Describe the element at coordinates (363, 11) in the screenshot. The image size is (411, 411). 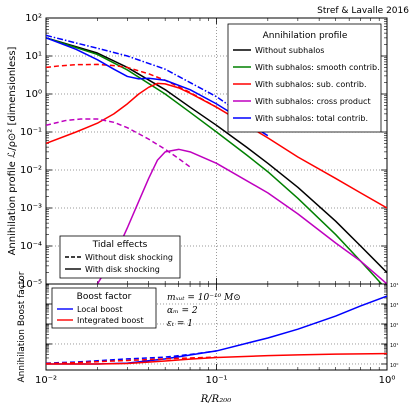
I see `credit-text: Stref & Lavalle 2016` at that location.